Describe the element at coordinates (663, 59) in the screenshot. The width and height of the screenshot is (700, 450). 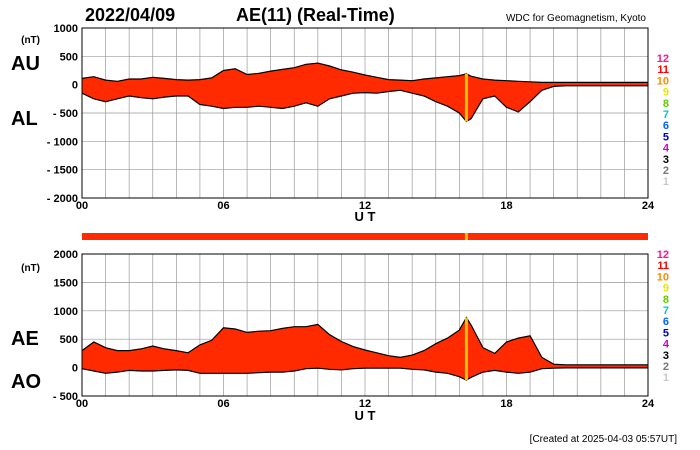
I see `au-al-hour-legend-label: 12` at that location.